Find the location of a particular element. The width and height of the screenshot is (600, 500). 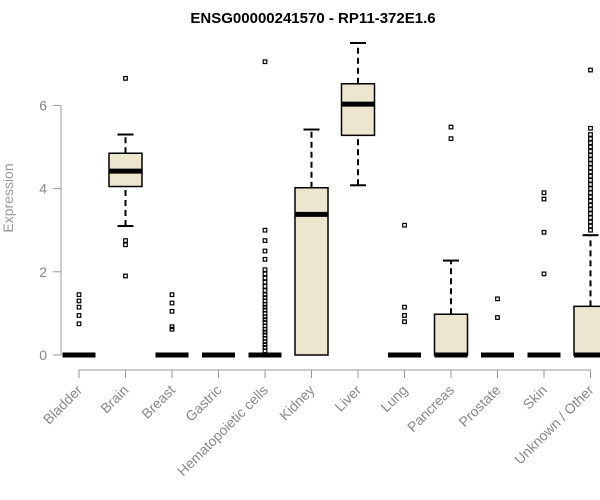

x-tick-label: Unknown / Other is located at coordinates (554, 425).